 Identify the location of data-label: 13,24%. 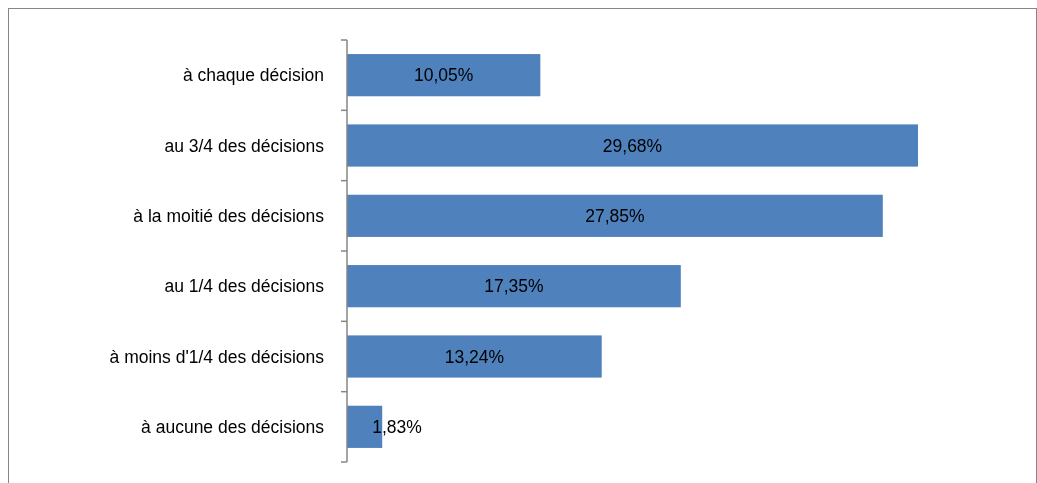
(474, 356).